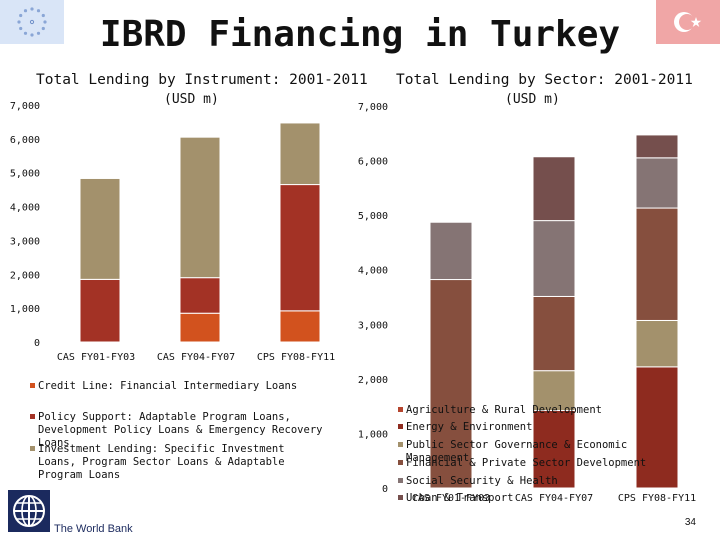 Image resolution: width=720 pixels, height=540 pixels. What do you see at coordinates (544, 80) in the screenshot?
I see `right-chart-title: Total Lending by Sector: 2001-2011` at bounding box center [544, 80].